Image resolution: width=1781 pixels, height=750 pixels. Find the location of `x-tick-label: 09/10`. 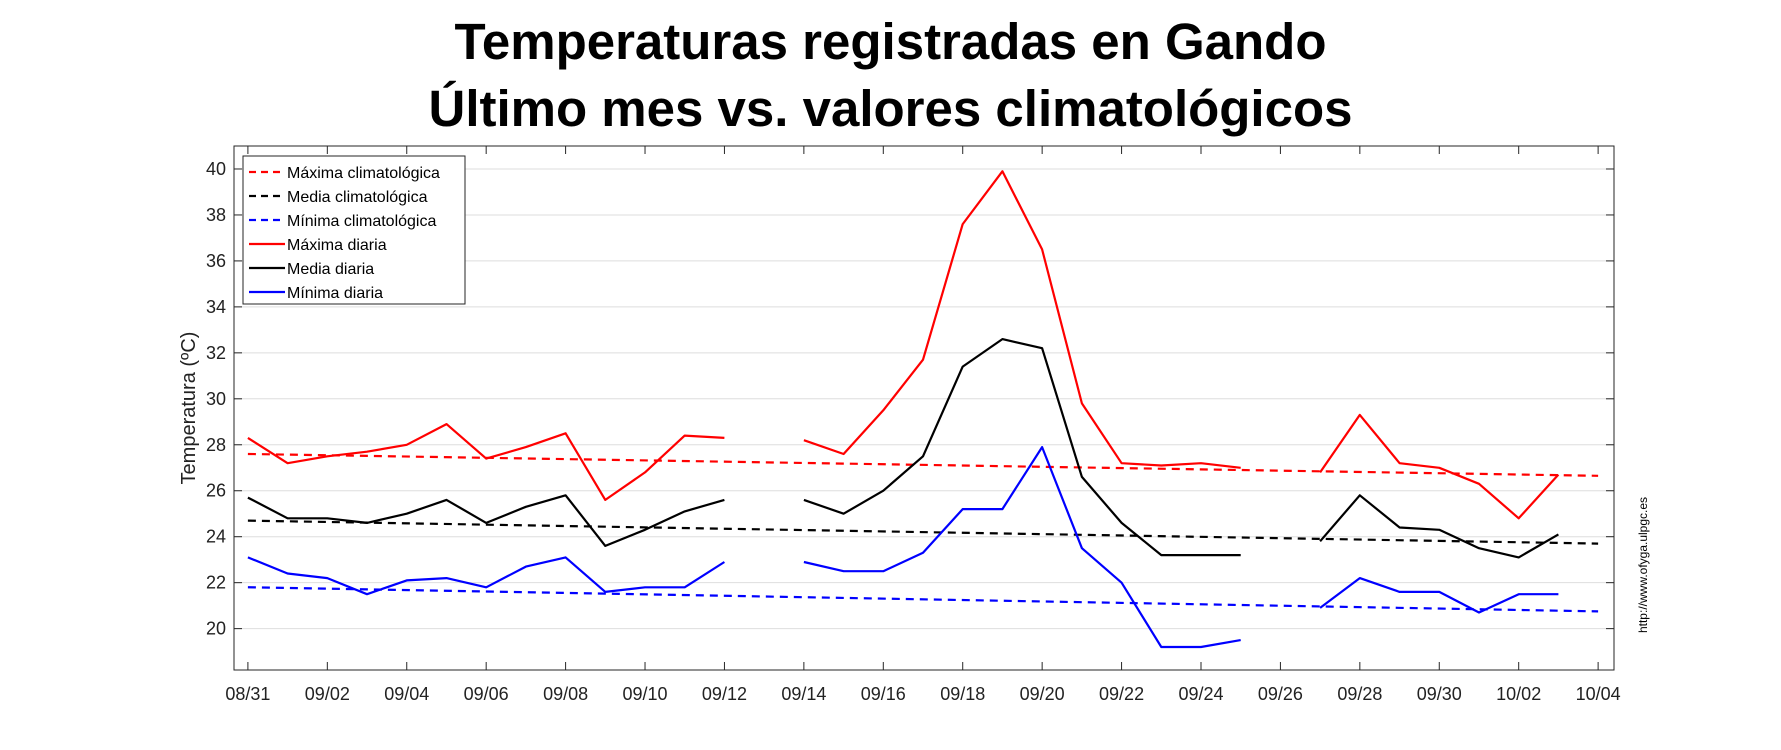

x-tick-label: 09/10 is located at coordinates (644, 694).